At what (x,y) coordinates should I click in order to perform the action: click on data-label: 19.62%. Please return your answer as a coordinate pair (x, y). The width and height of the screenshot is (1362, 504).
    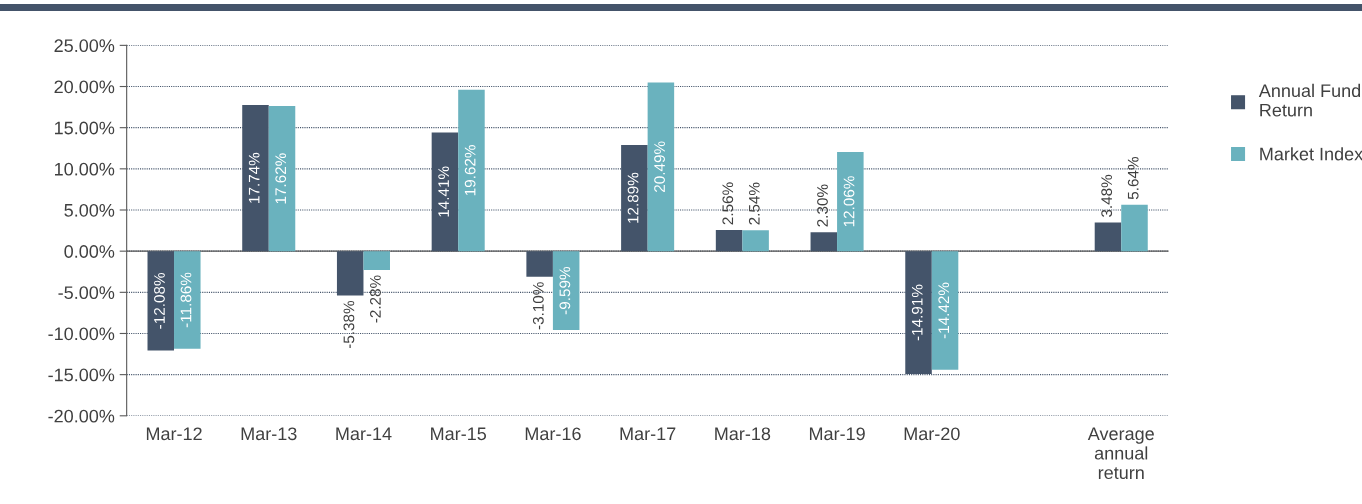
    Looking at the image, I should click on (470, 170).